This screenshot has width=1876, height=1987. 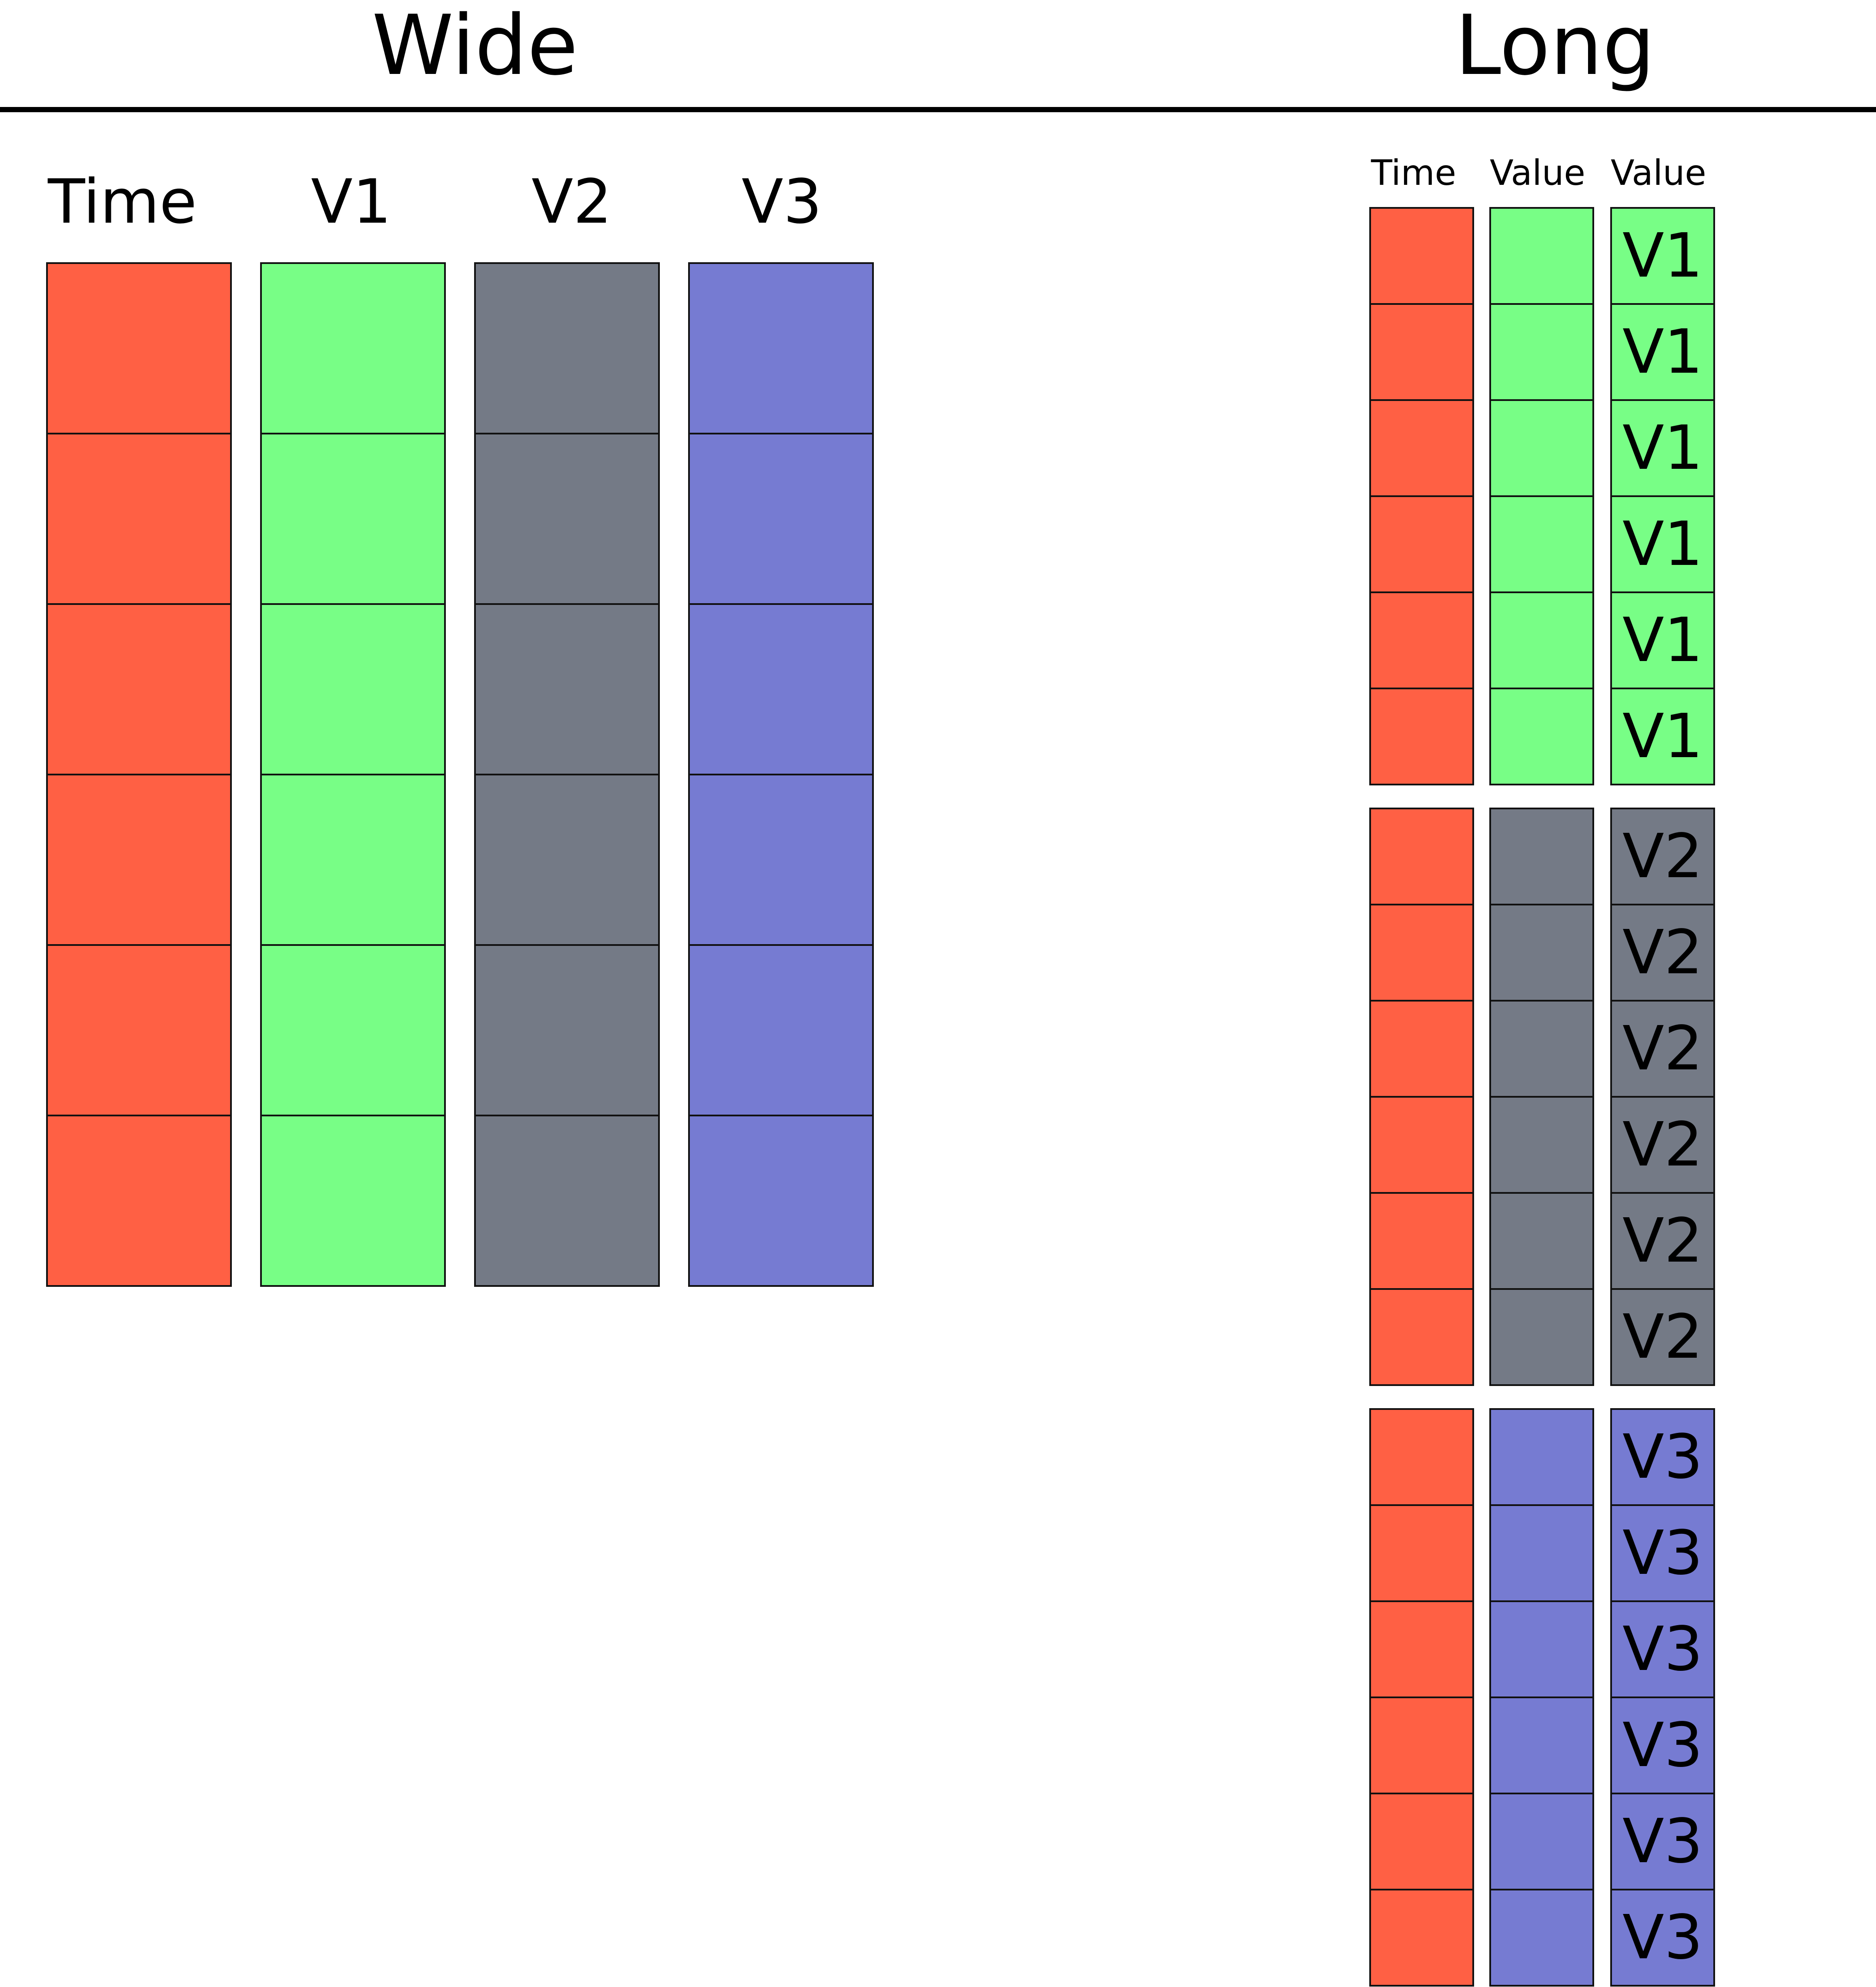 What do you see at coordinates (1658, 173) in the screenshot?
I see `long-header-variable: Value` at bounding box center [1658, 173].